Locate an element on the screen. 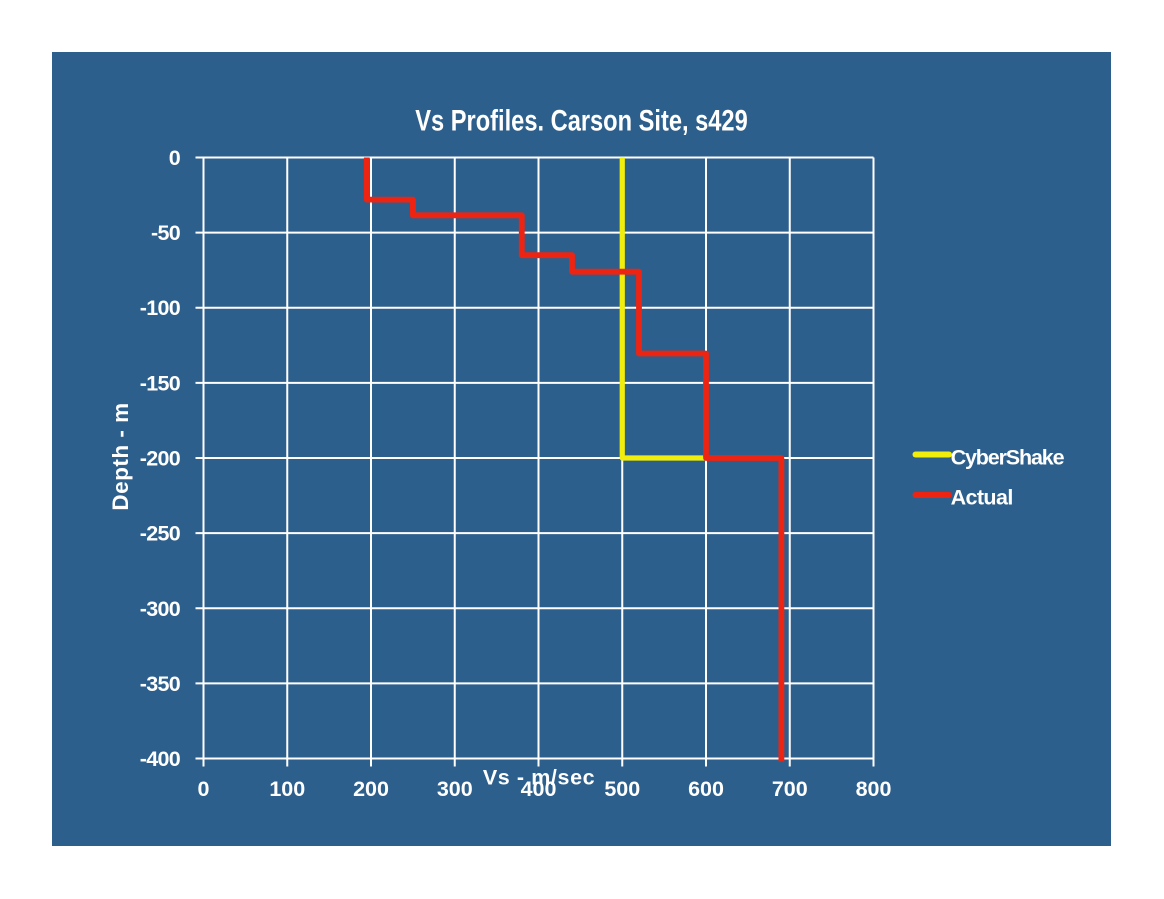 This screenshot has height=899, width=1164. svg-text: -250 is located at coordinates (160, 534).